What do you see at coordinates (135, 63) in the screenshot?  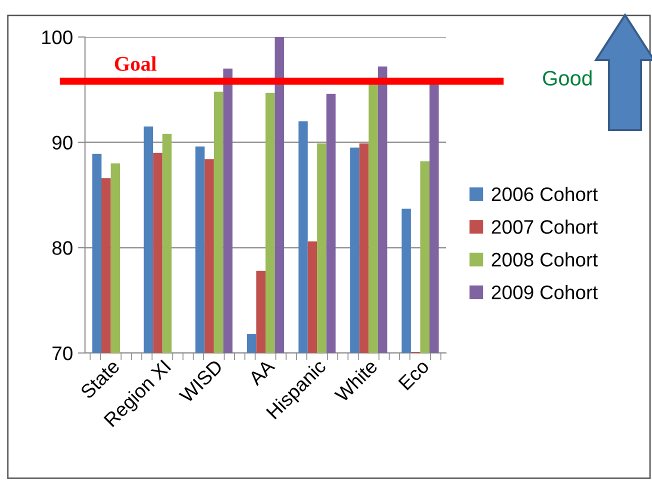 I see `ref-line-label: Goal` at bounding box center [135, 63].